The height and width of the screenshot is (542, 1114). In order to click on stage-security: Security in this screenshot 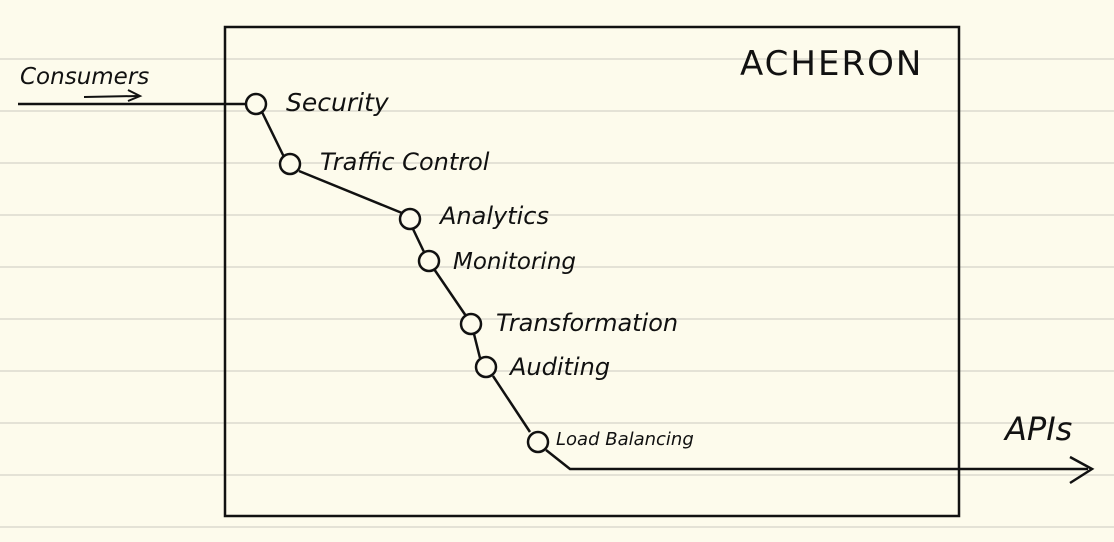, I will do `click(317, 102)`.